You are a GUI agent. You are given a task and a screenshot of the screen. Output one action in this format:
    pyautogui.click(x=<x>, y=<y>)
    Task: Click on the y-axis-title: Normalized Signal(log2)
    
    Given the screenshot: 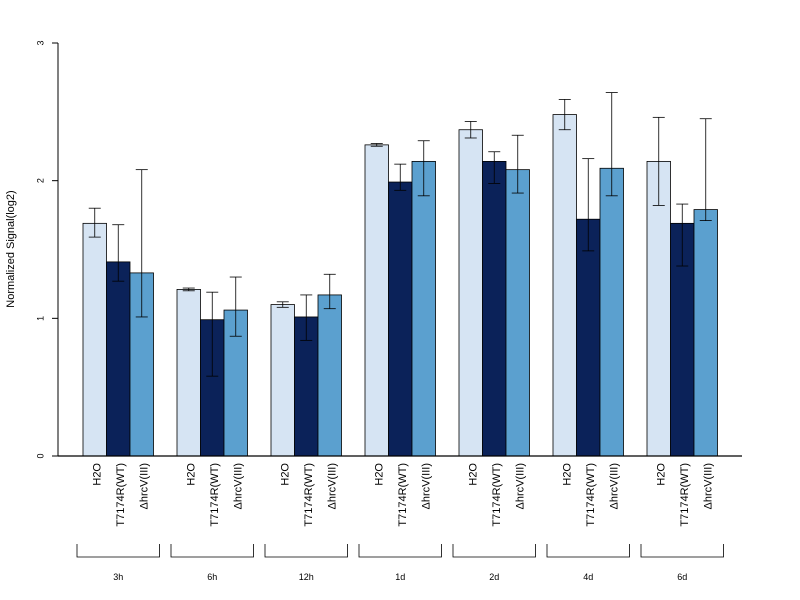 What is the action you would take?
    pyautogui.click(x=11, y=248)
    